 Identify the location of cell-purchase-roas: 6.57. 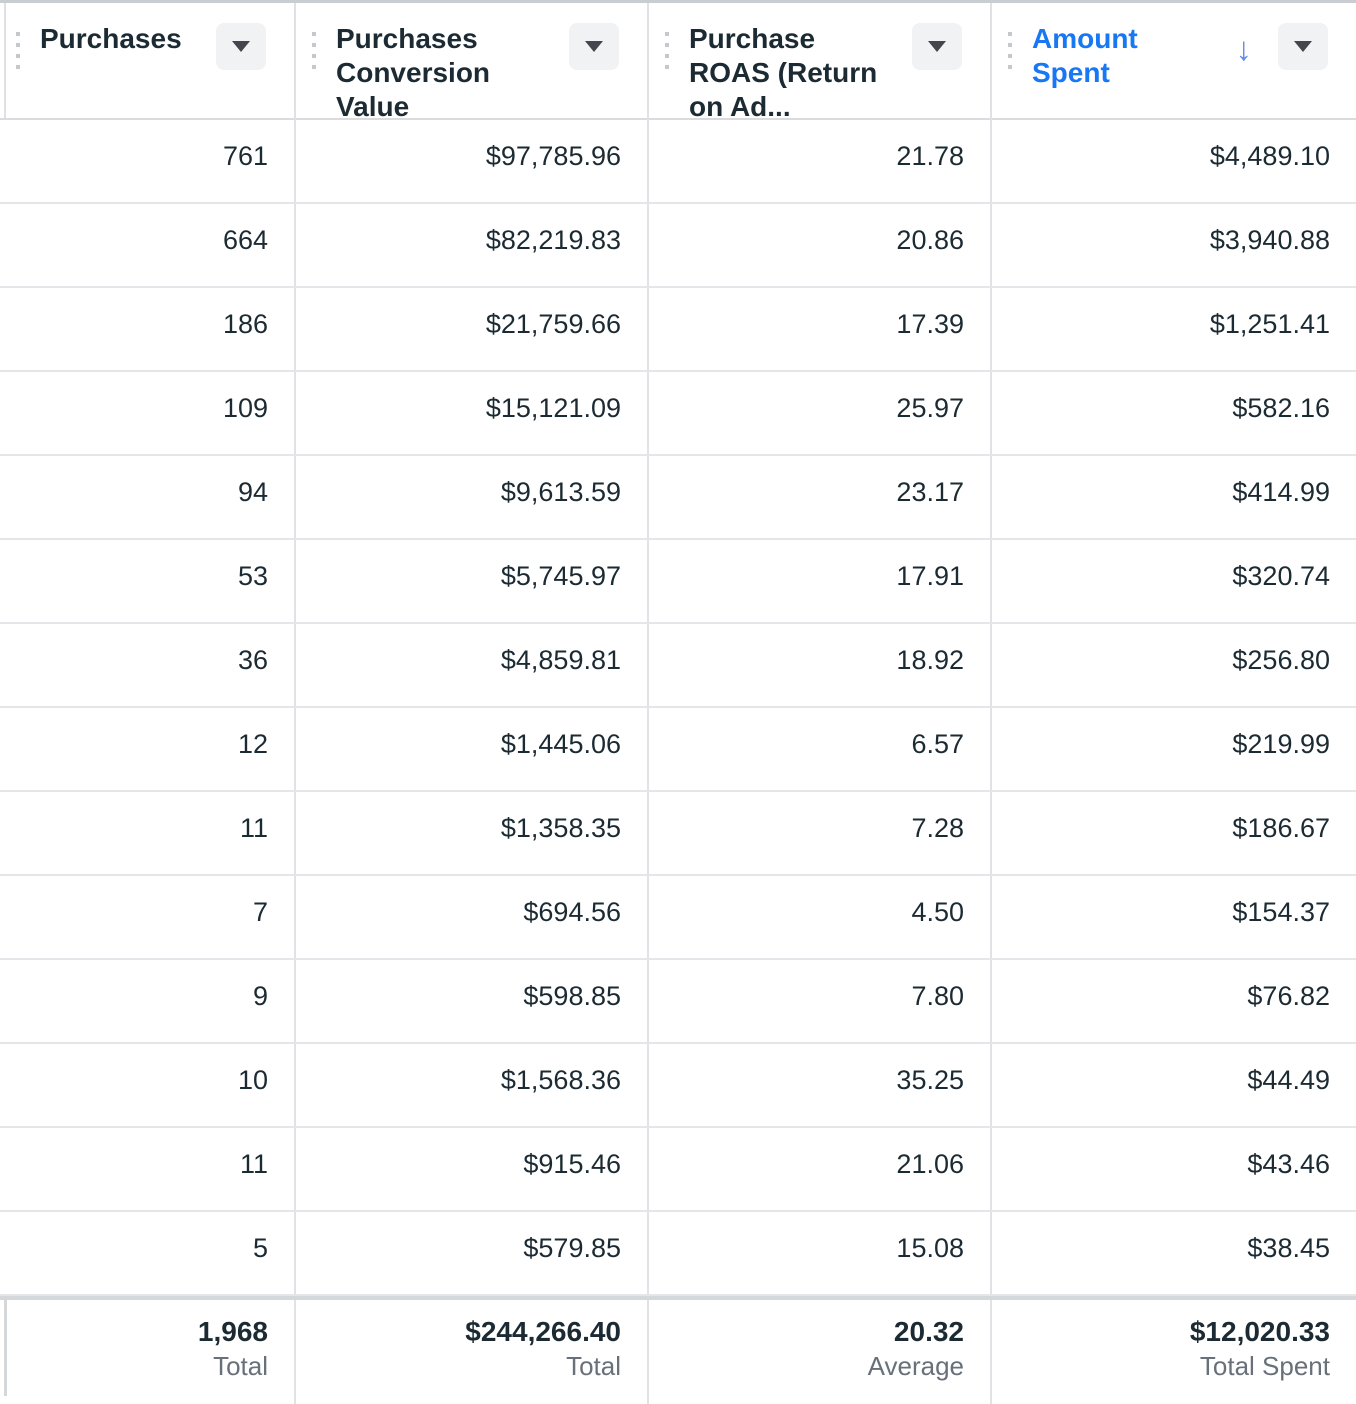
(820, 749).